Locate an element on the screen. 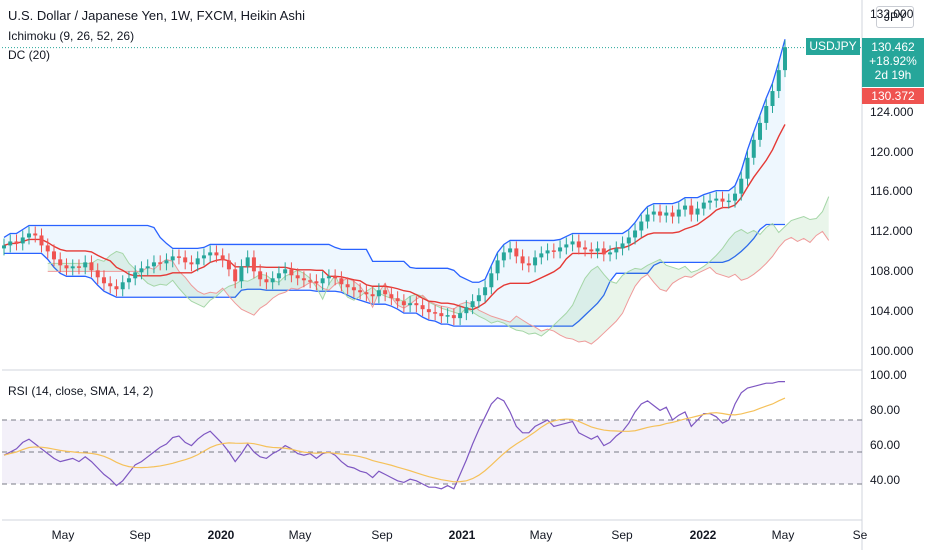  bar-countdown: 2d 19h is located at coordinates (893, 75).